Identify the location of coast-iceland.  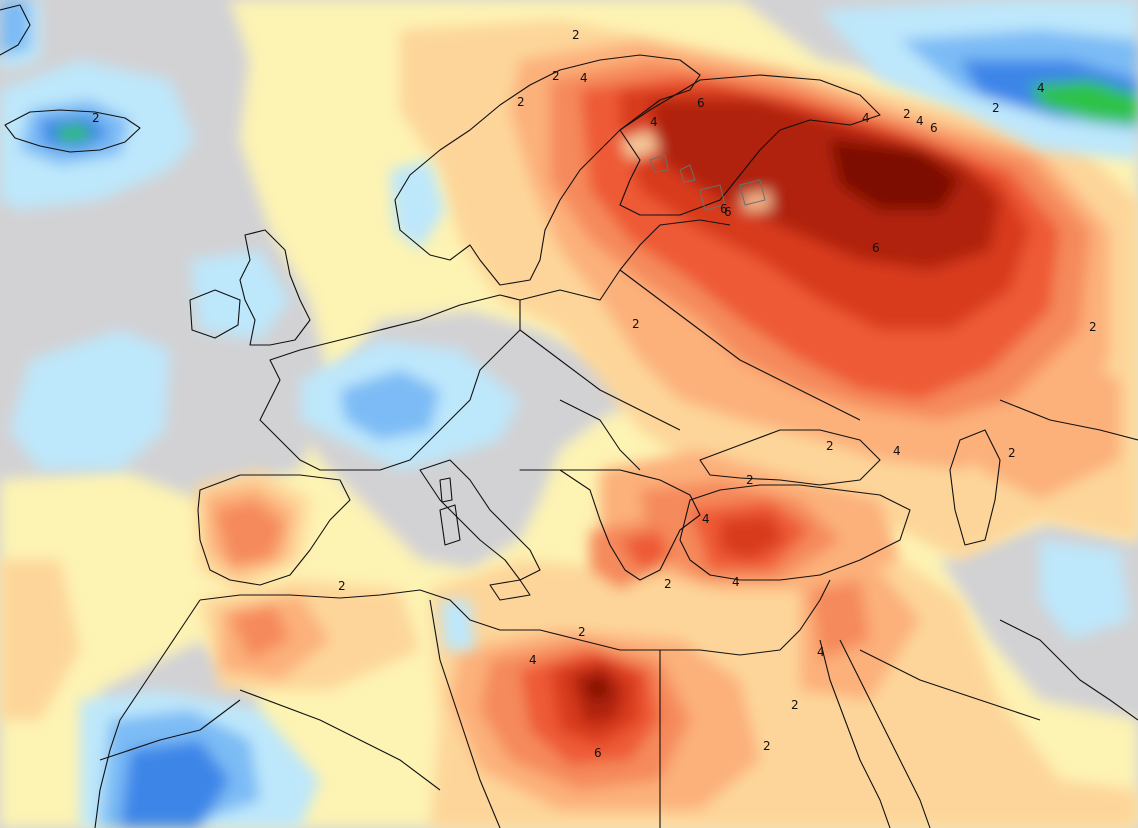
(72, 131).